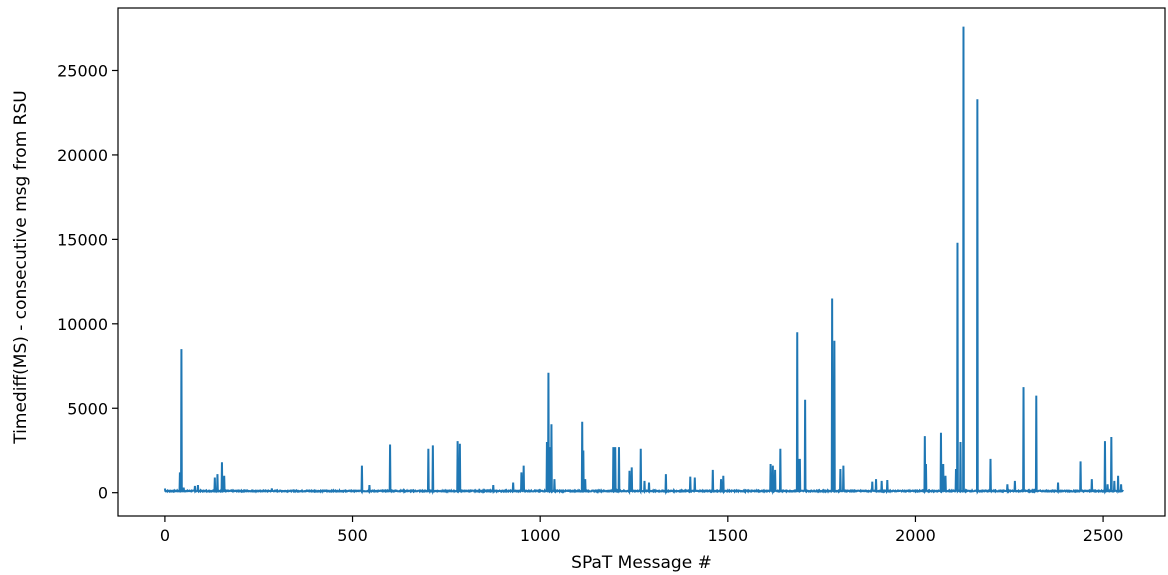 The width and height of the screenshot is (1168, 575). I want to click on x-axis-ticks: 0 500 1000 1500 2000 2500, so click(642, 530).